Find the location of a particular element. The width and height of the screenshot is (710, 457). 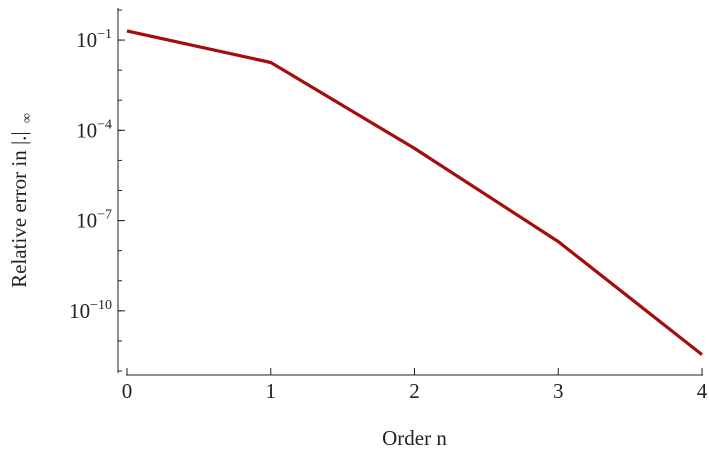

y-tick-label: 10⁻⁷ is located at coordinates (94, 220).